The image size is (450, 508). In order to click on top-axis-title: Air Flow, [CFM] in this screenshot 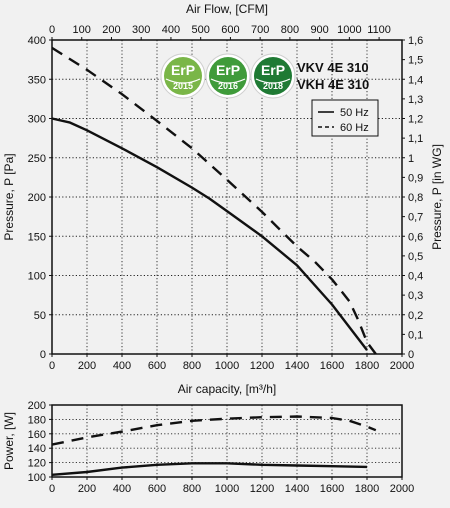, I will do `click(227, 9)`.